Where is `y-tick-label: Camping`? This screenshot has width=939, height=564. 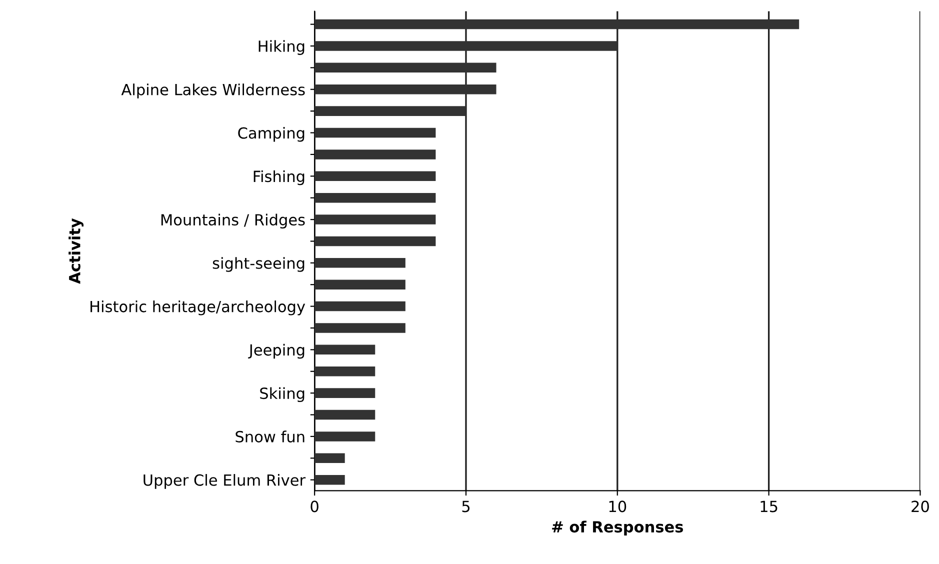
y-tick-label: Camping is located at coordinates (271, 134).